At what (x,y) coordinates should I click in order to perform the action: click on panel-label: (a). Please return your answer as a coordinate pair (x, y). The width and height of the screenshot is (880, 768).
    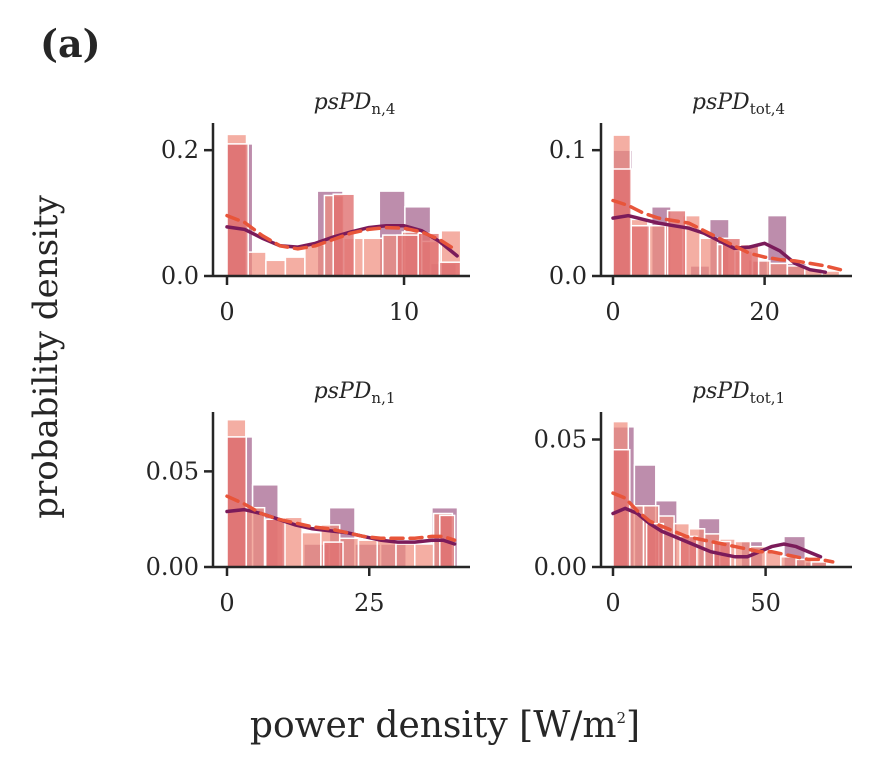
    Looking at the image, I should click on (70, 43).